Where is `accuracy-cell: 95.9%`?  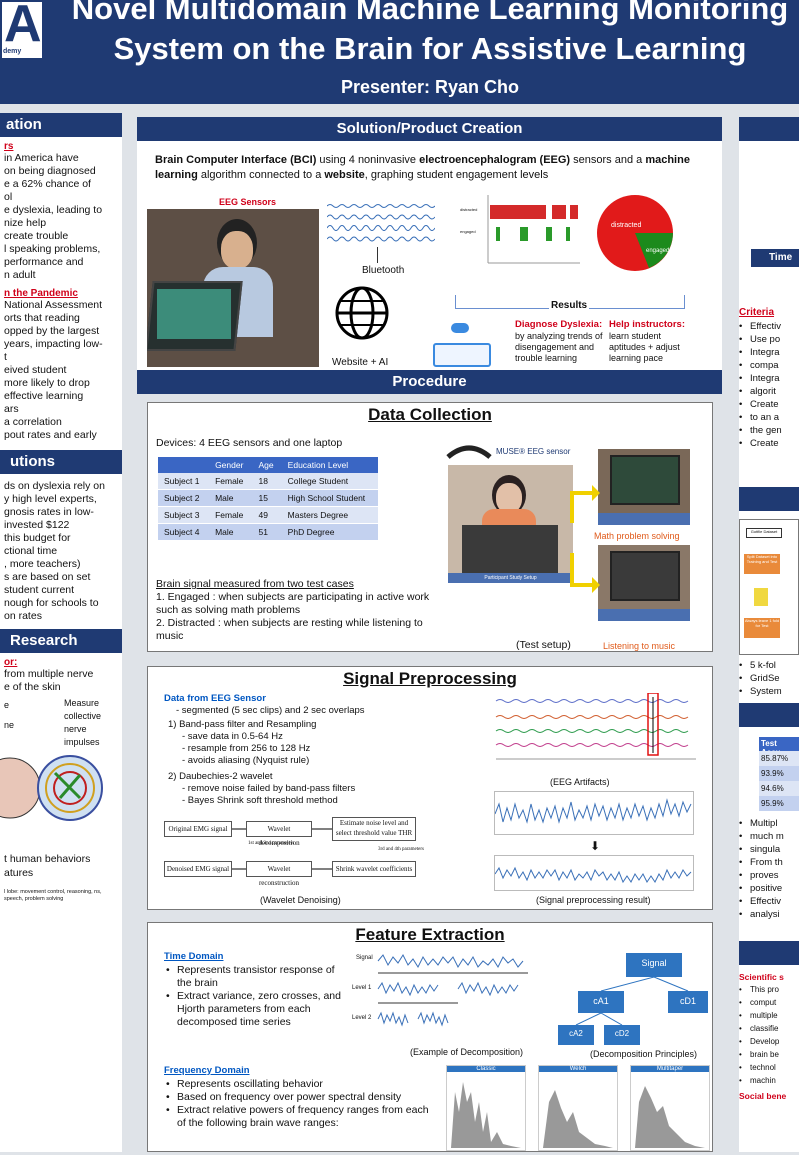 accuracy-cell: 95.9% is located at coordinates (779, 803).